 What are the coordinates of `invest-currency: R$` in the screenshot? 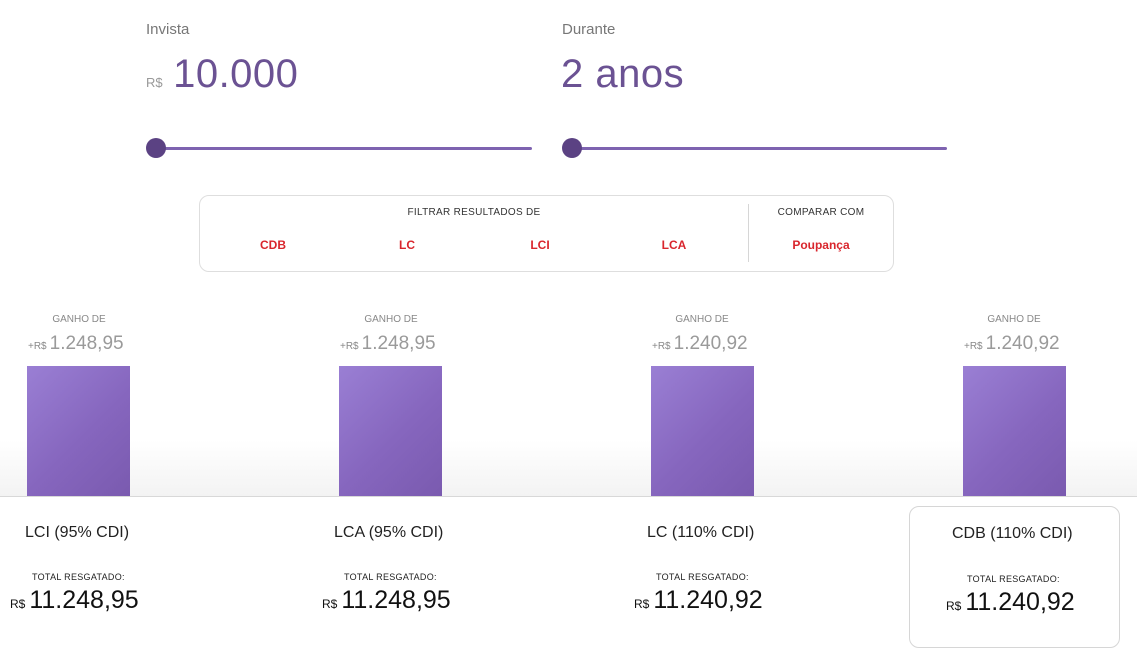 It's located at (154, 82).